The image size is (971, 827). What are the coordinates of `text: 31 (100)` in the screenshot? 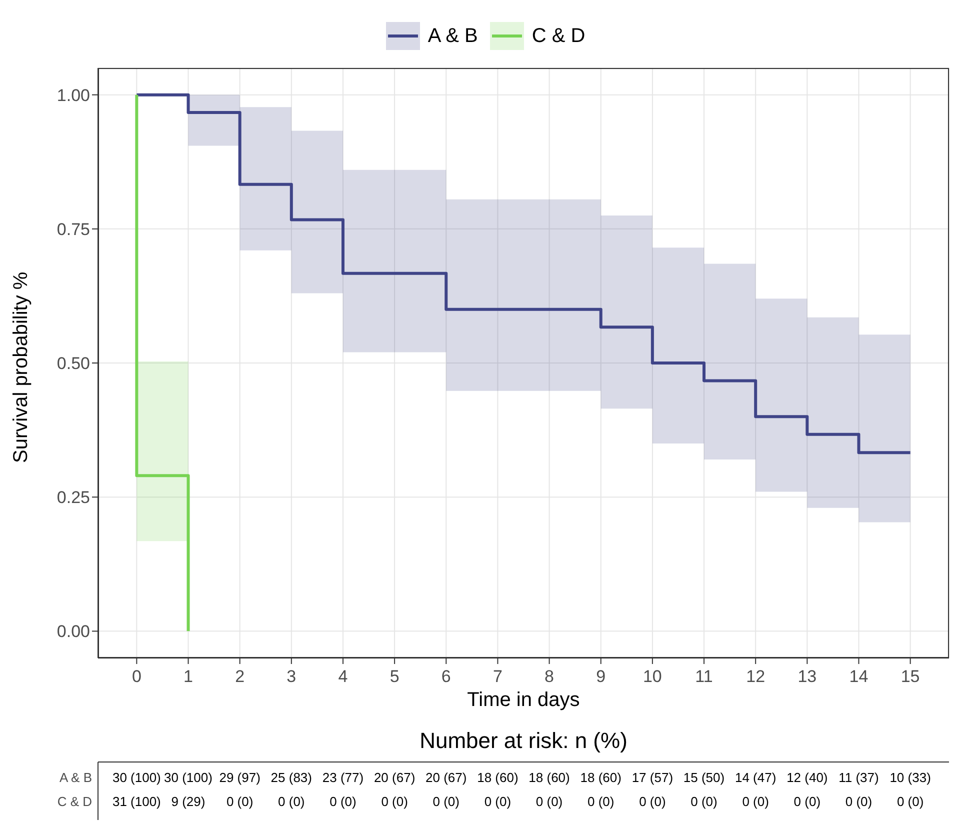 It's located at (136, 801).